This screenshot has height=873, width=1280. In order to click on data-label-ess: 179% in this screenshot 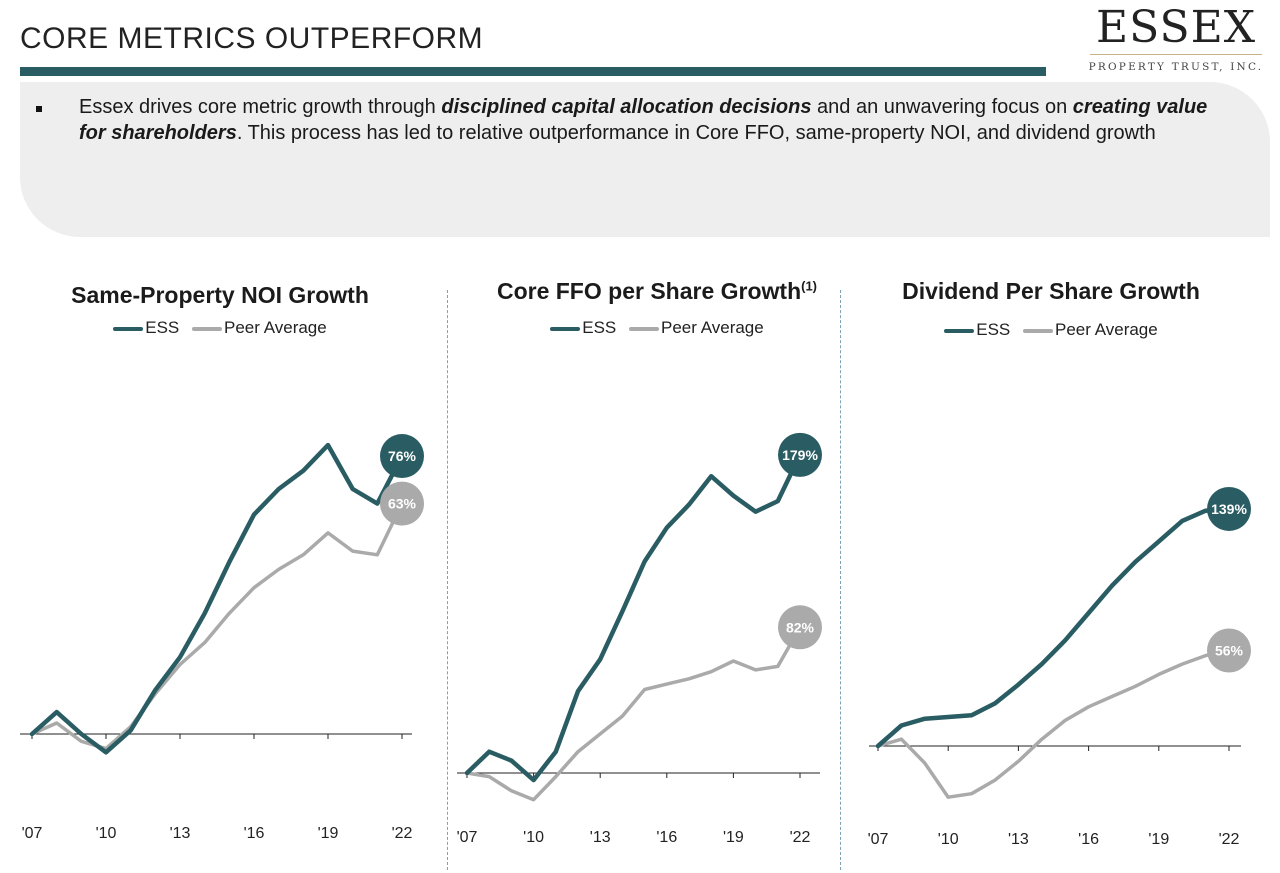, I will do `click(800, 455)`.